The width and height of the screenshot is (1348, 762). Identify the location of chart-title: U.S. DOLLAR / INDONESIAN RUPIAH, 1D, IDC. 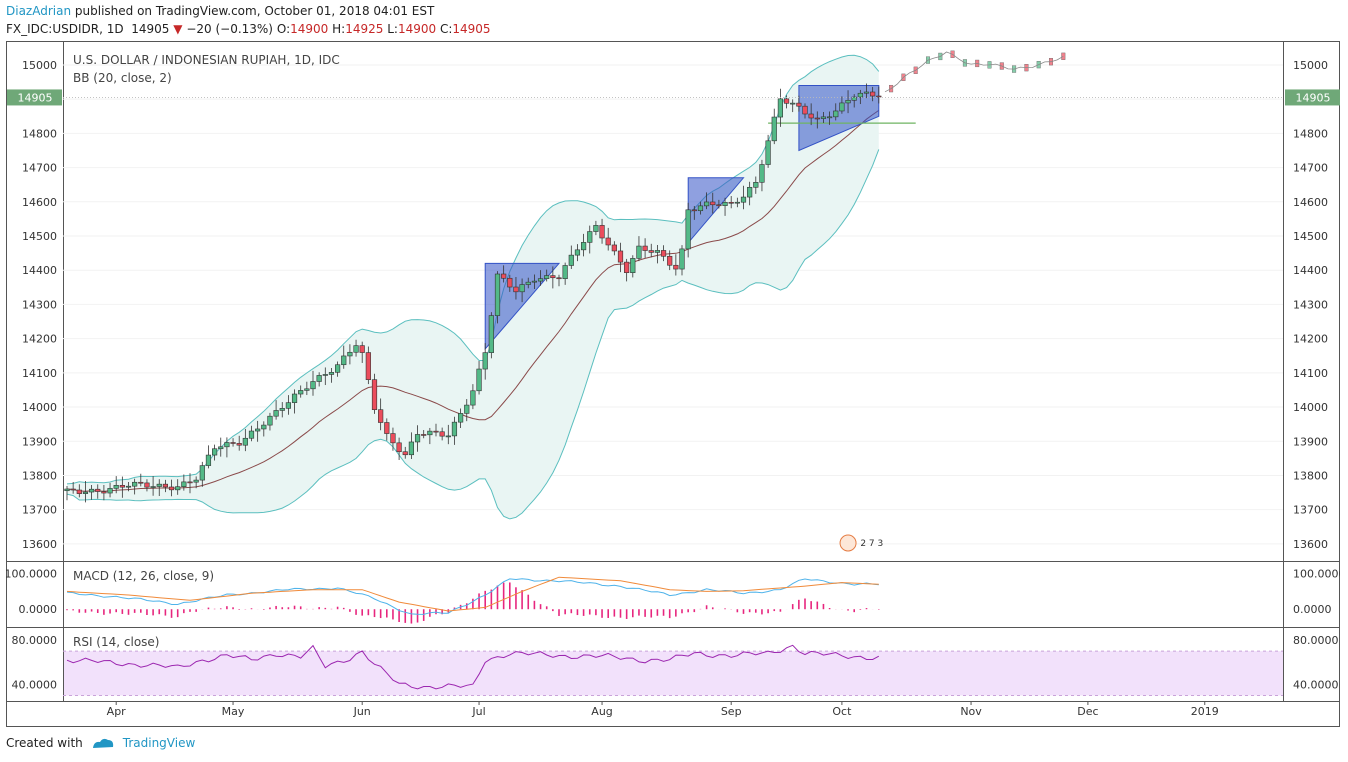
(206, 60).